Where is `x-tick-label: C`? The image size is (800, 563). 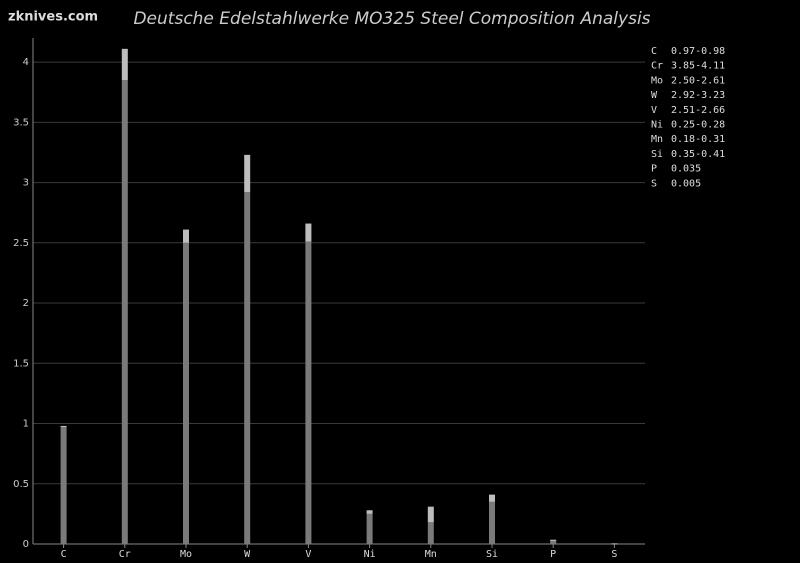
x-tick-label: C is located at coordinates (64, 554).